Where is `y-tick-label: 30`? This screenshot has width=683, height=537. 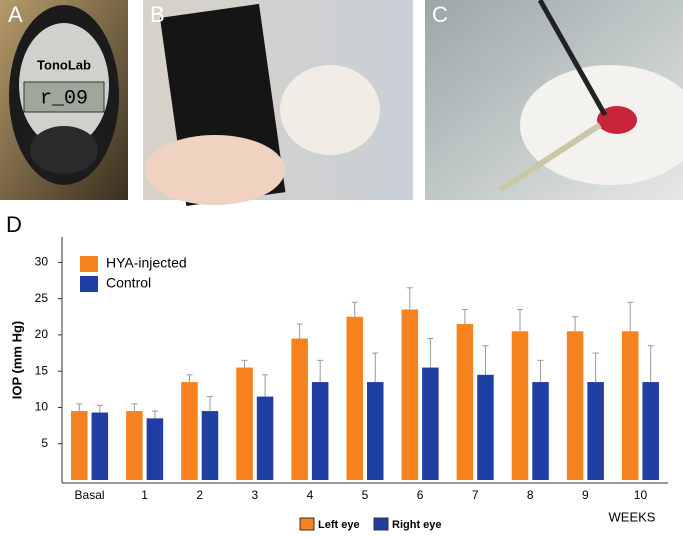 y-tick-label: 30 is located at coordinates (42, 262).